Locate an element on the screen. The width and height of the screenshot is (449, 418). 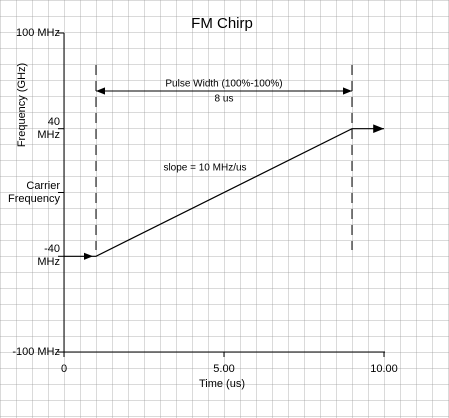
y-axis-label: Frequency (GHz) is located at coordinates (22, 105).